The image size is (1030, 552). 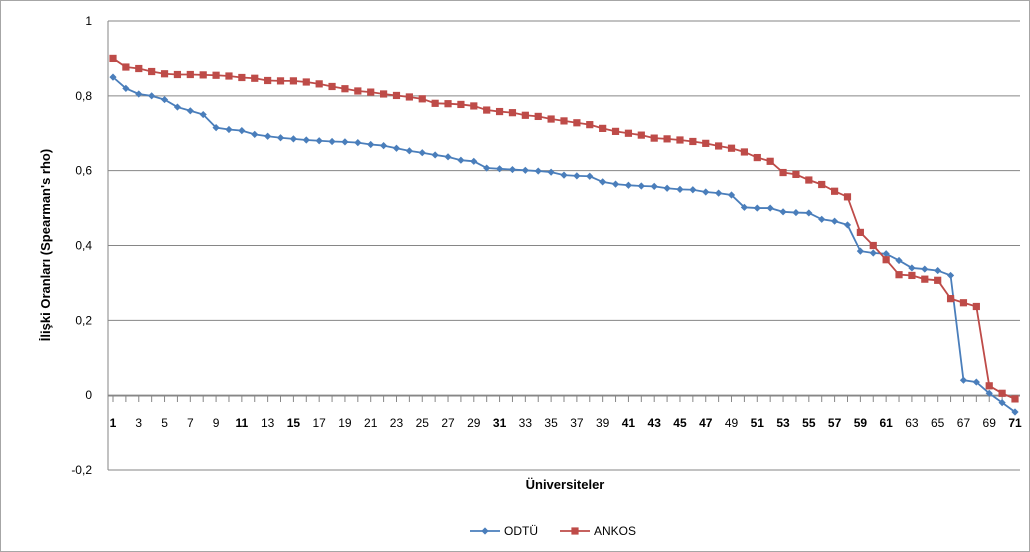 I want to click on y-tick-label: 0,2, so click(x=83, y=320).